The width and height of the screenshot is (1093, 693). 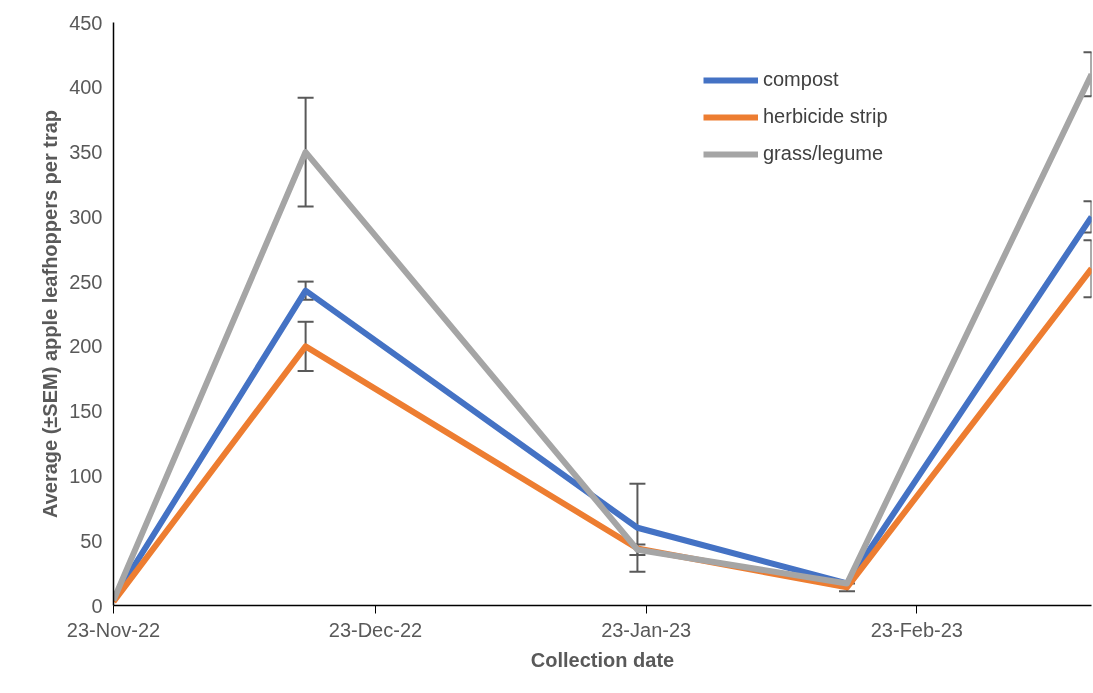 What do you see at coordinates (646, 629) in the screenshot?
I see `x-tick-label: 23-Jan-23` at bounding box center [646, 629].